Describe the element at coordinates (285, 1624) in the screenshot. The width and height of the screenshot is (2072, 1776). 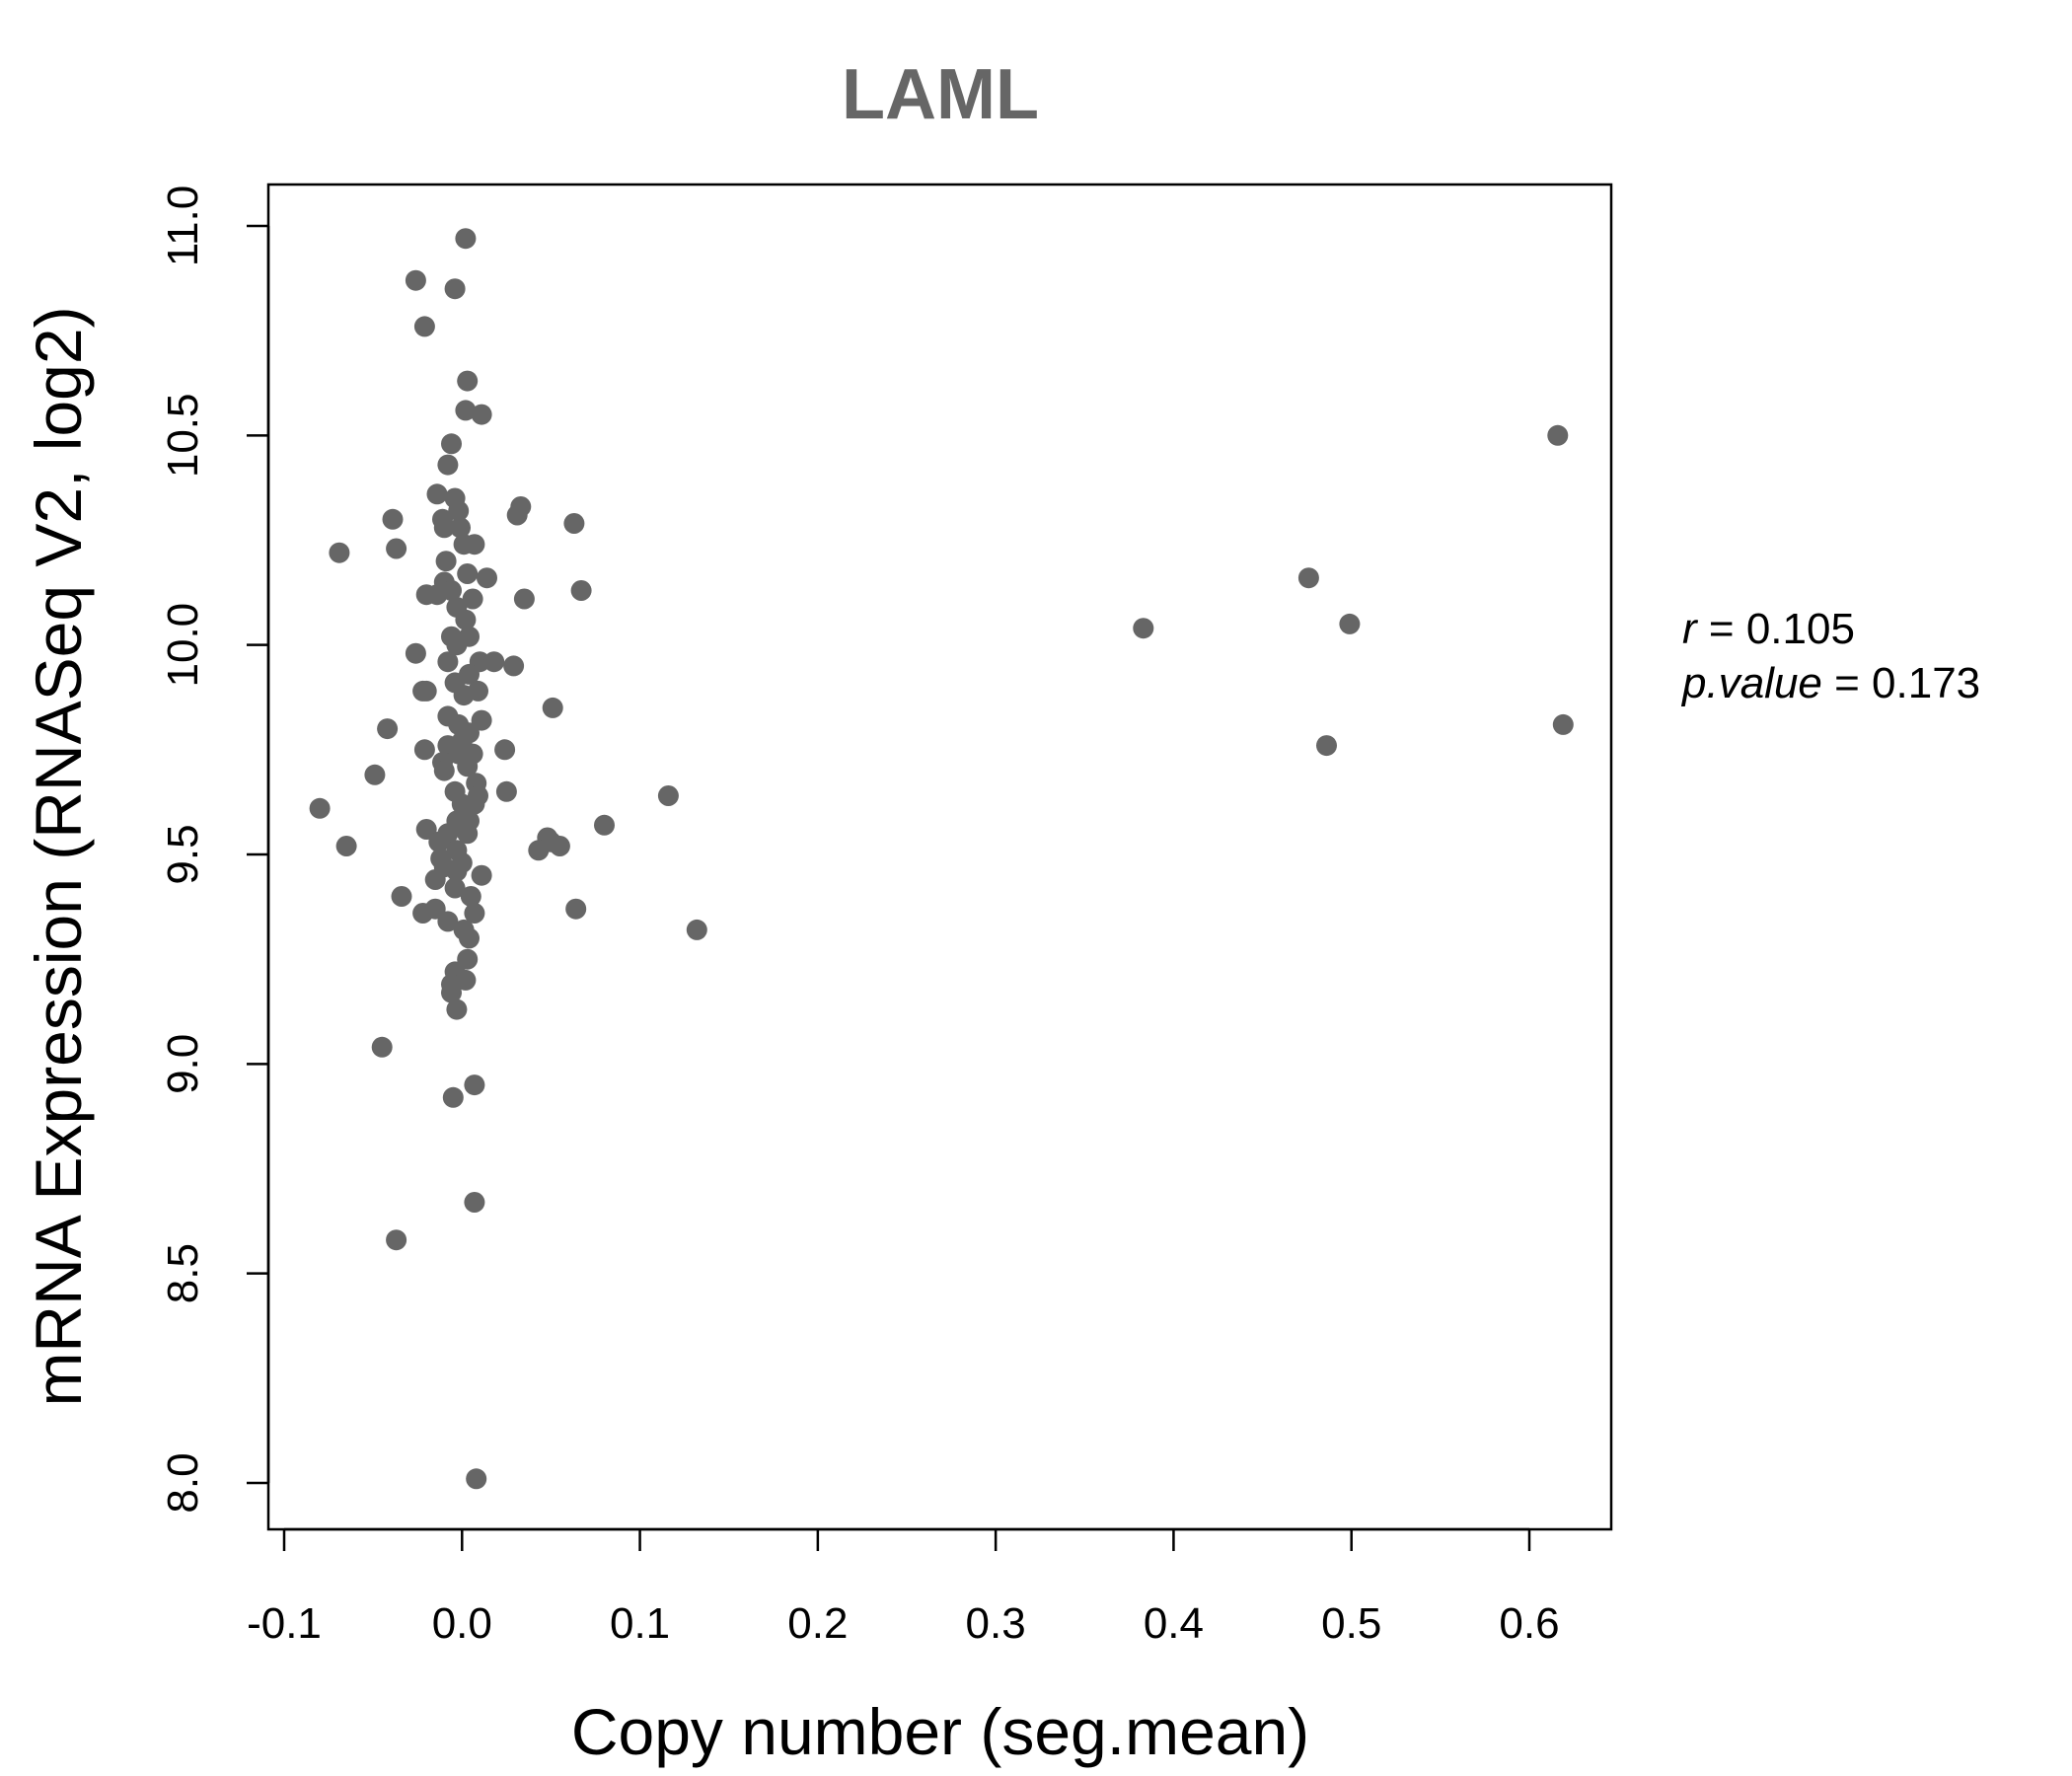
I see `x-tick-label: -0.1` at that location.